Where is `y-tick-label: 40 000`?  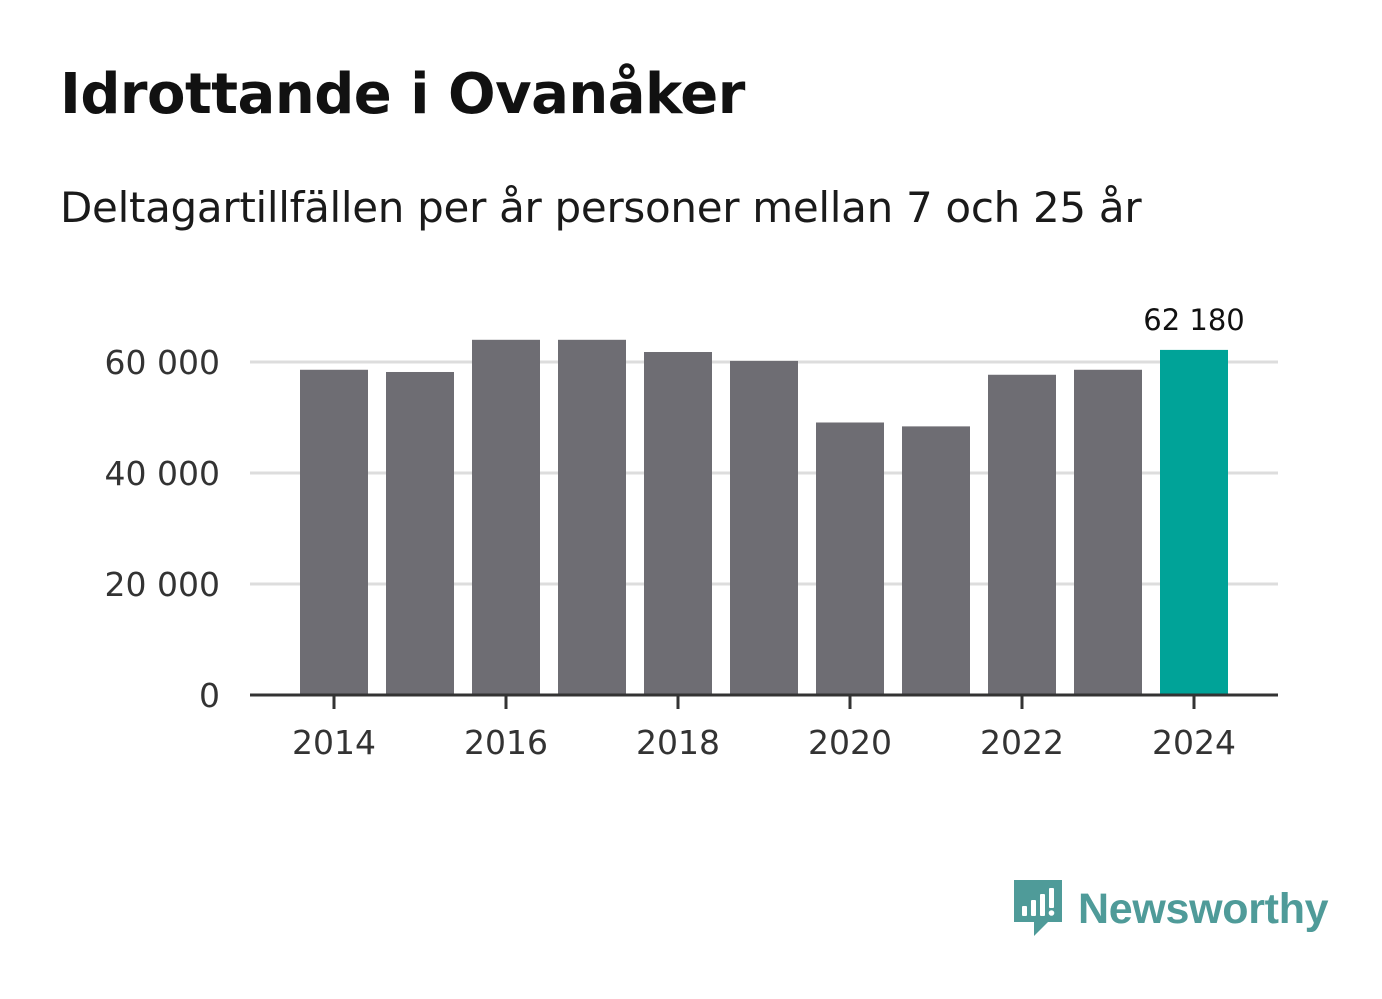
y-tick-label: 40 000 is located at coordinates (162, 473).